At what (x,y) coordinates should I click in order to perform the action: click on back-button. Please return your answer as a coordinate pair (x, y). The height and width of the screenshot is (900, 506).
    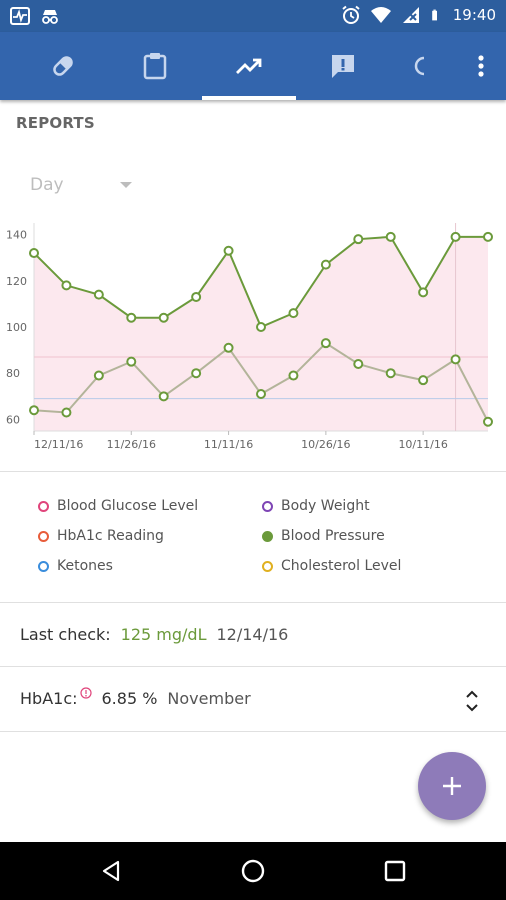
    Looking at the image, I should click on (111, 871).